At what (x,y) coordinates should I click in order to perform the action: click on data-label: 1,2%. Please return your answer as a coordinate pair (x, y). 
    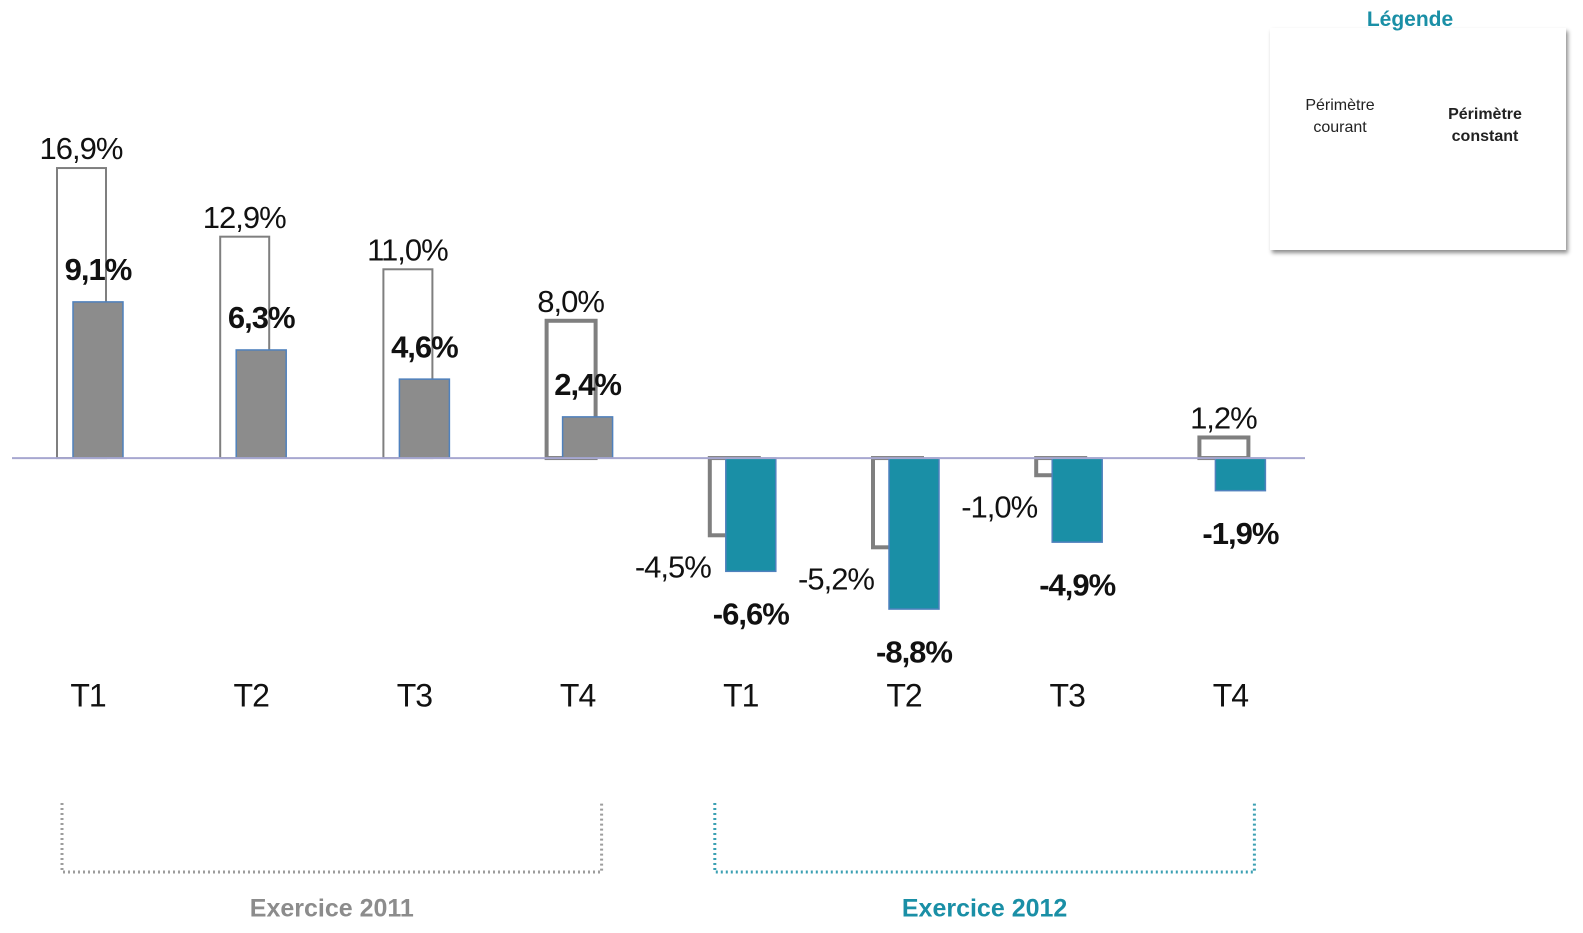
    Looking at the image, I should click on (1223, 418).